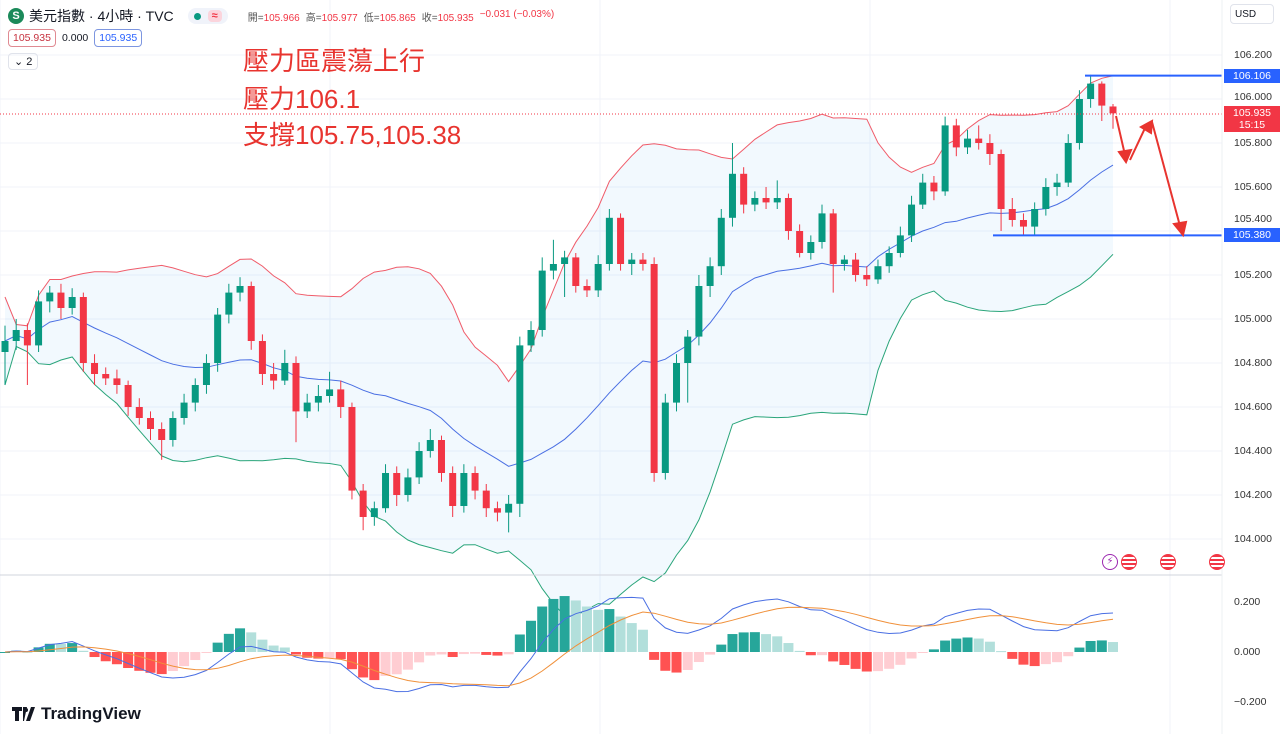  I want to click on symbol-title: 美元指數 · 4小時 · TVC, so click(101, 16).